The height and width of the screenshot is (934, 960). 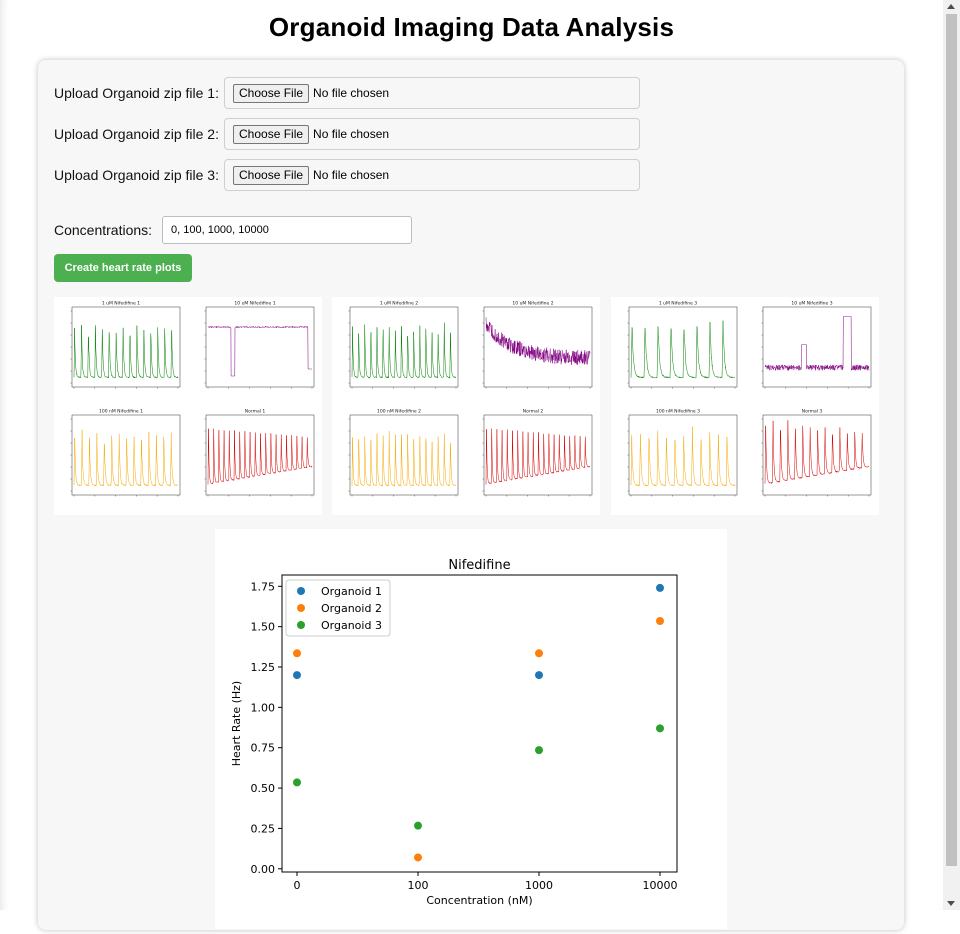 What do you see at coordinates (351, 591) in the screenshot?
I see `legend-label: Organoid 1` at bounding box center [351, 591].